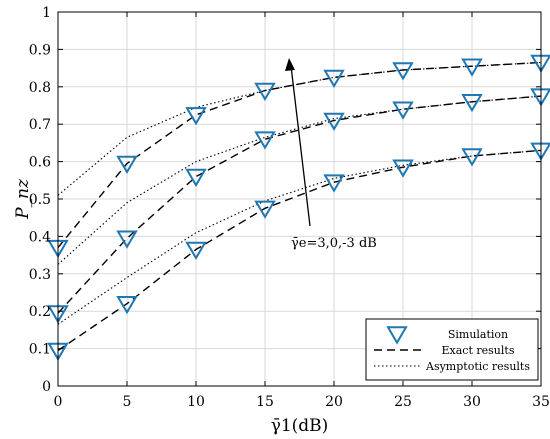  Describe the element at coordinates (334, 402) in the screenshot. I see `x-tick-label: 20` at that location.